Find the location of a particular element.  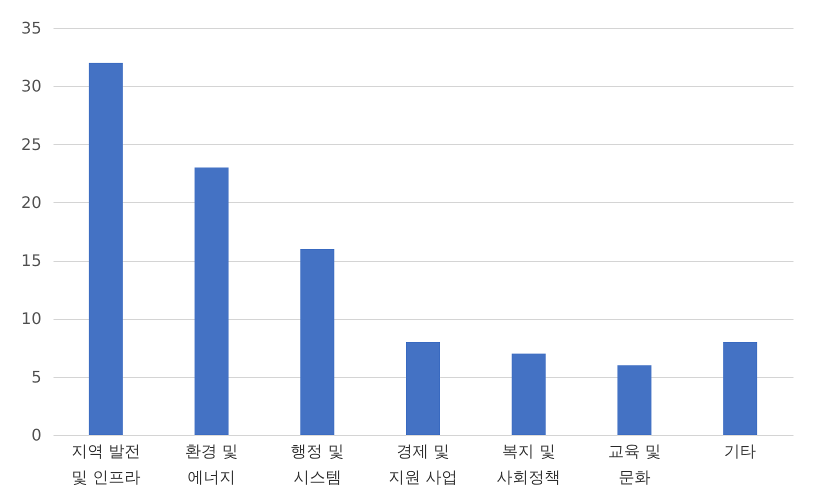

y-tick-label: 20 is located at coordinates (31, 202).